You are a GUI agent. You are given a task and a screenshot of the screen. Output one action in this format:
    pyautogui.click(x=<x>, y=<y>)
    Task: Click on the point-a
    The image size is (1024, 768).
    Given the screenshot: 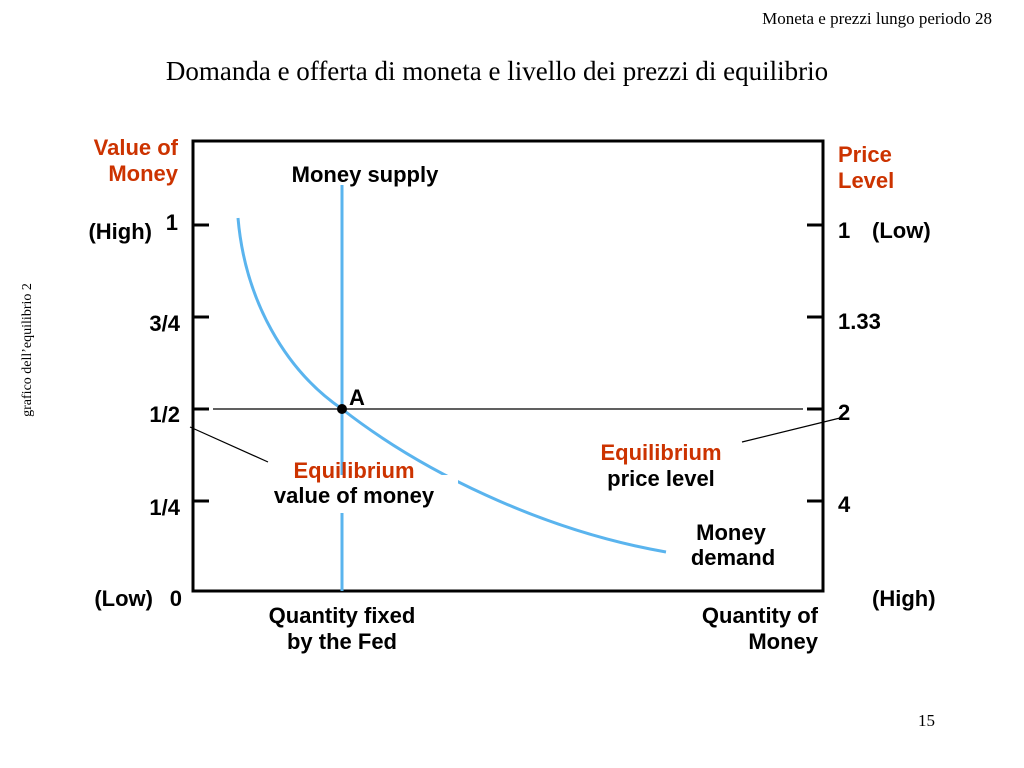 What is the action you would take?
    pyautogui.click(x=342, y=409)
    